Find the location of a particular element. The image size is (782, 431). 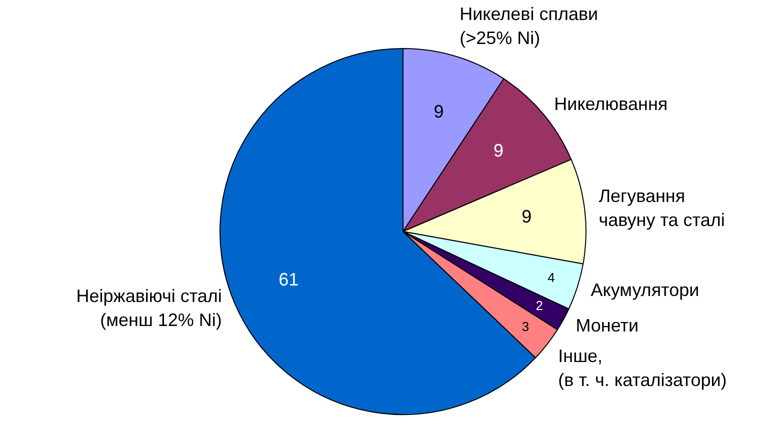

data-label: 4 is located at coordinates (551, 278).